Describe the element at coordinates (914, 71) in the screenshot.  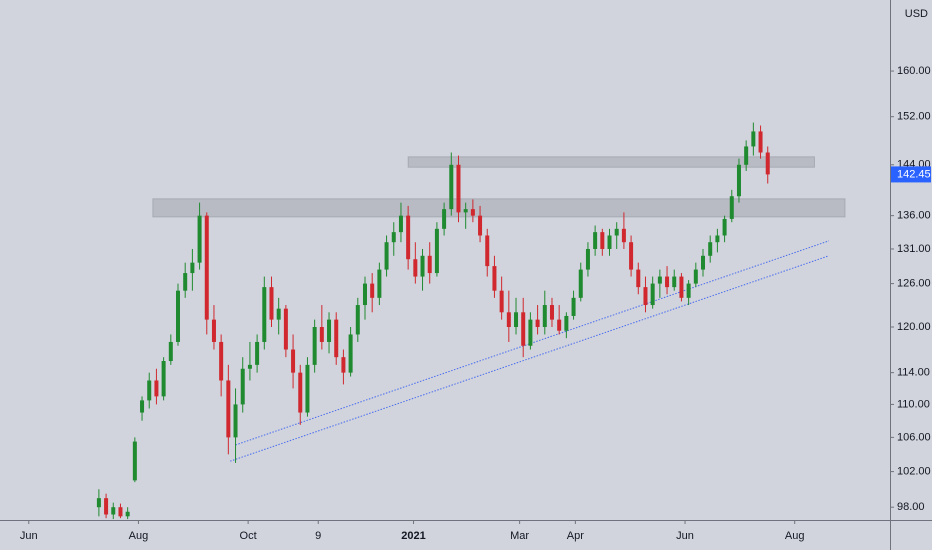
I see `y-tick-label: 160.00` at that location.